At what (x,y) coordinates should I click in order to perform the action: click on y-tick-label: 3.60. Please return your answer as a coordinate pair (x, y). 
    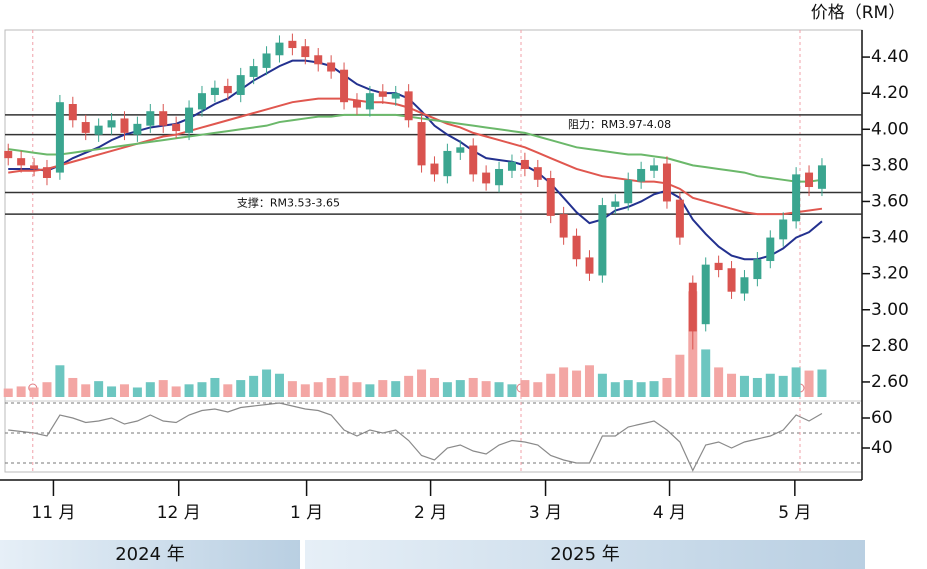
    Looking at the image, I should click on (890, 201).